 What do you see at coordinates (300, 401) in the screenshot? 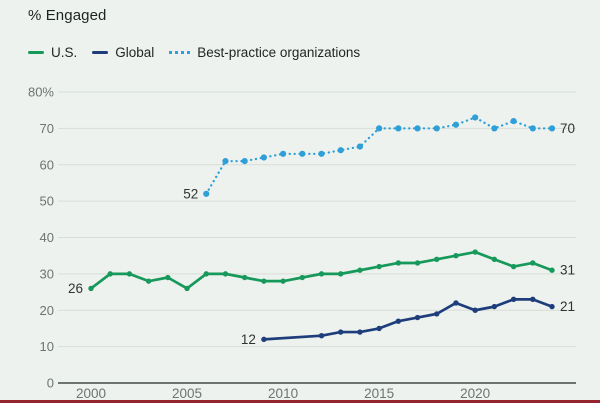
I see `bottom-red-bar` at bounding box center [300, 401].